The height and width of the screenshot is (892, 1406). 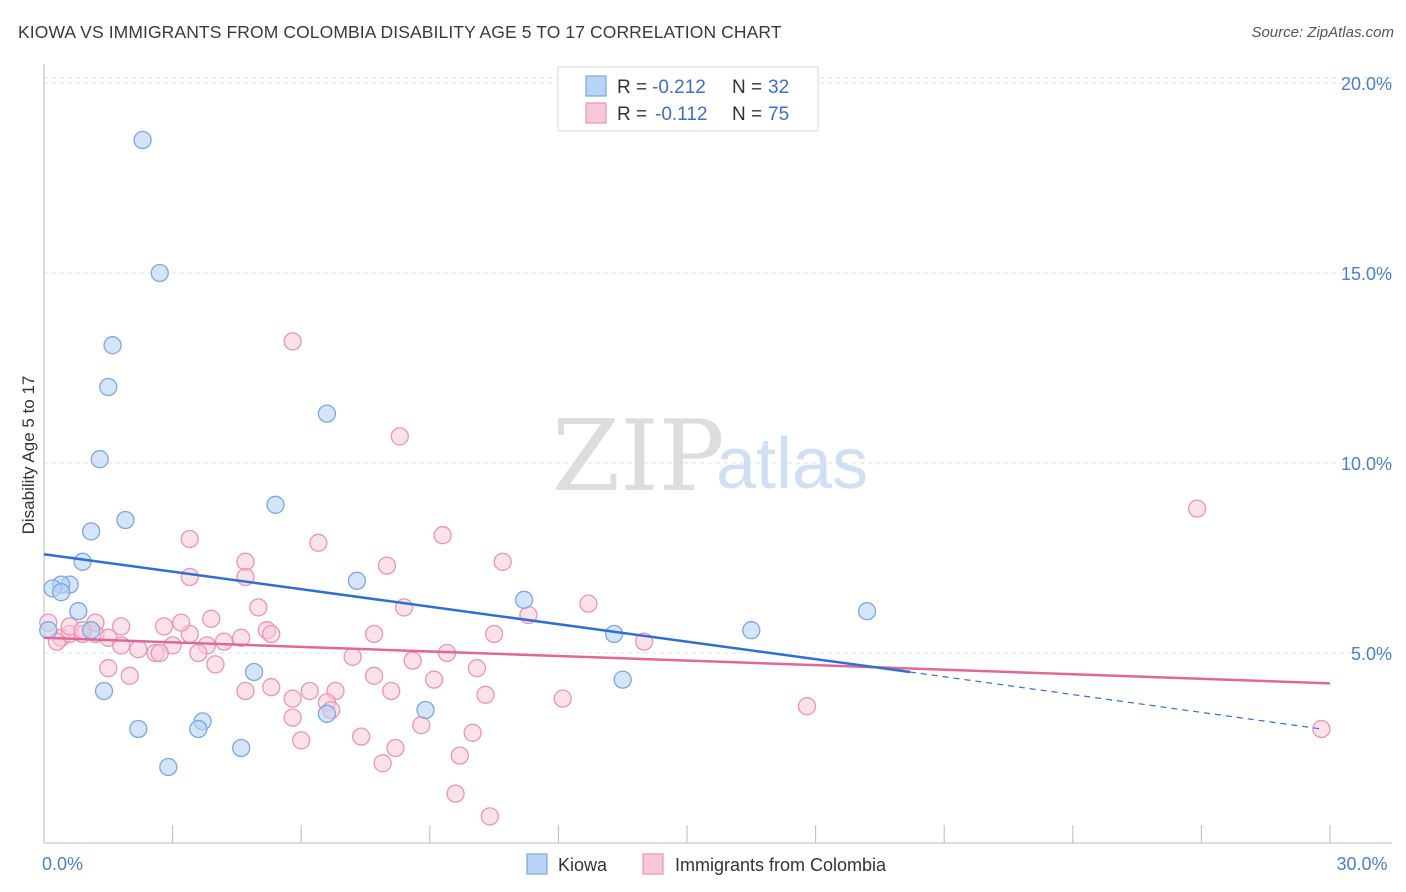 What do you see at coordinates (1115, 700) in the screenshot?
I see `trend-line-kiowa-extension` at bounding box center [1115, 700].